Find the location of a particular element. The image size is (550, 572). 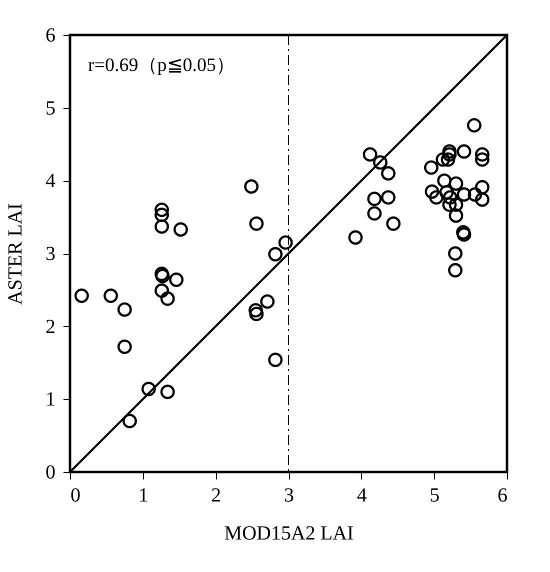

x-tick-label: 3 is located at coordinates (289, 495).